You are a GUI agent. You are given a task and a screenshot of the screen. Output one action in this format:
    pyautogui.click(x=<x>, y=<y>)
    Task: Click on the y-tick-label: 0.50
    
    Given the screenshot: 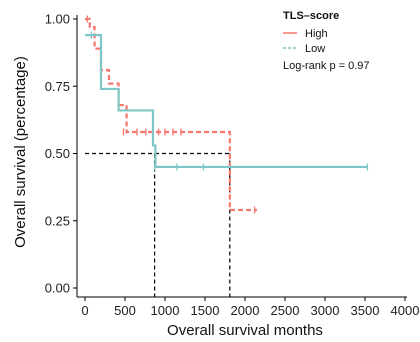 What is the action you would take?
    pyautogui.click(x=57, y=153)
    